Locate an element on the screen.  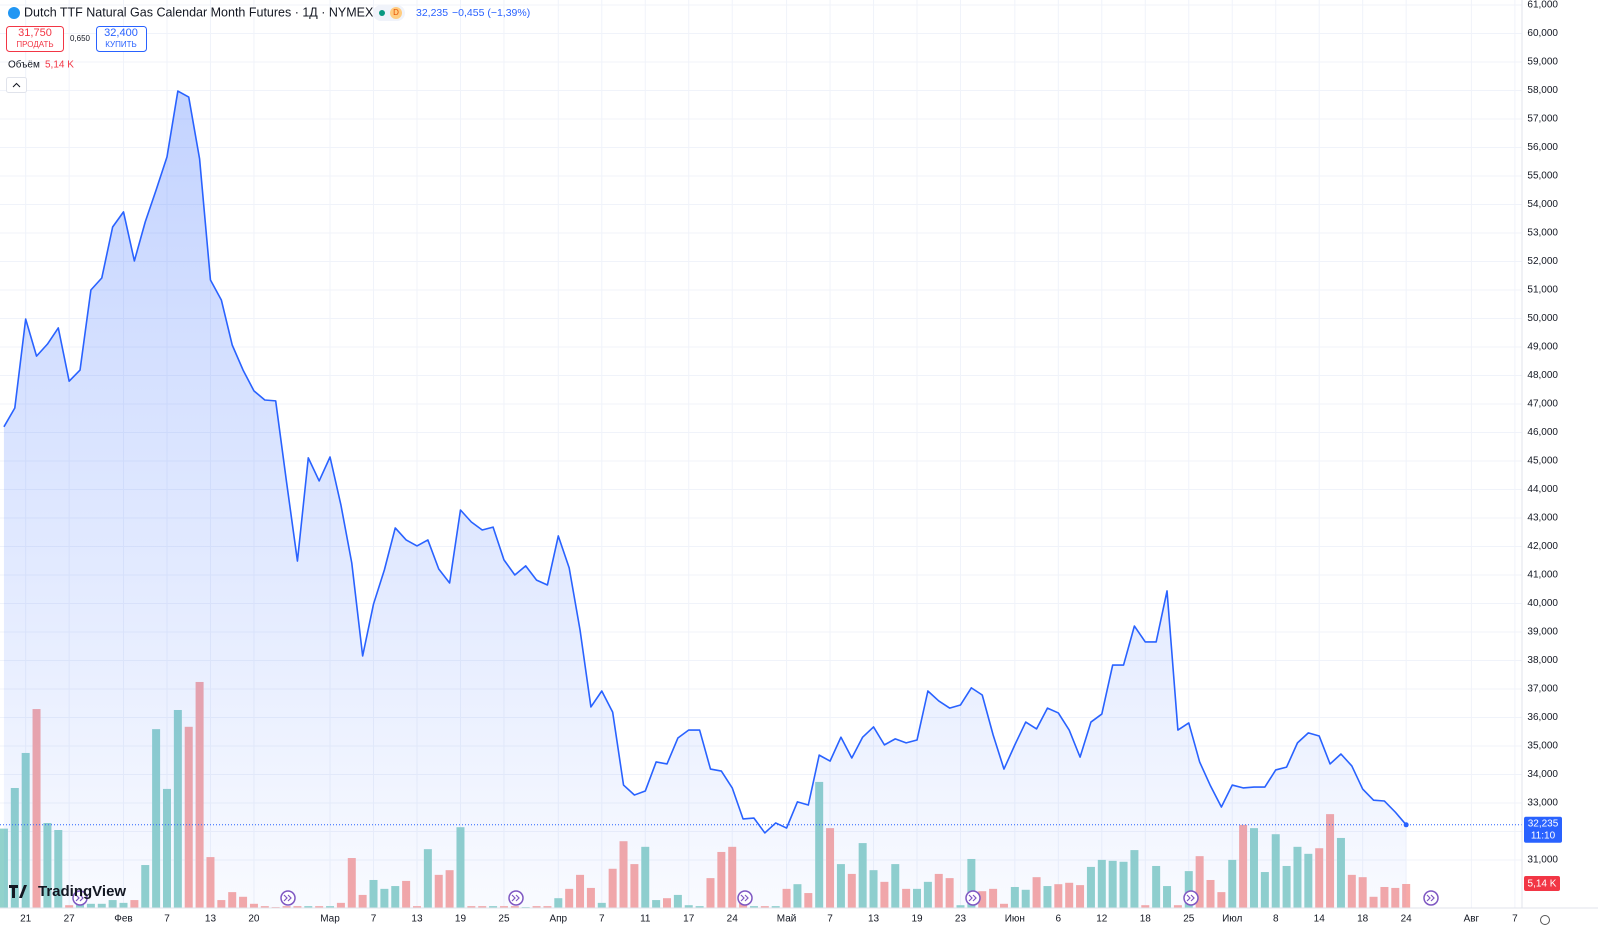
y-tick-label: 45,000 is located at coordinates (1542, 461).